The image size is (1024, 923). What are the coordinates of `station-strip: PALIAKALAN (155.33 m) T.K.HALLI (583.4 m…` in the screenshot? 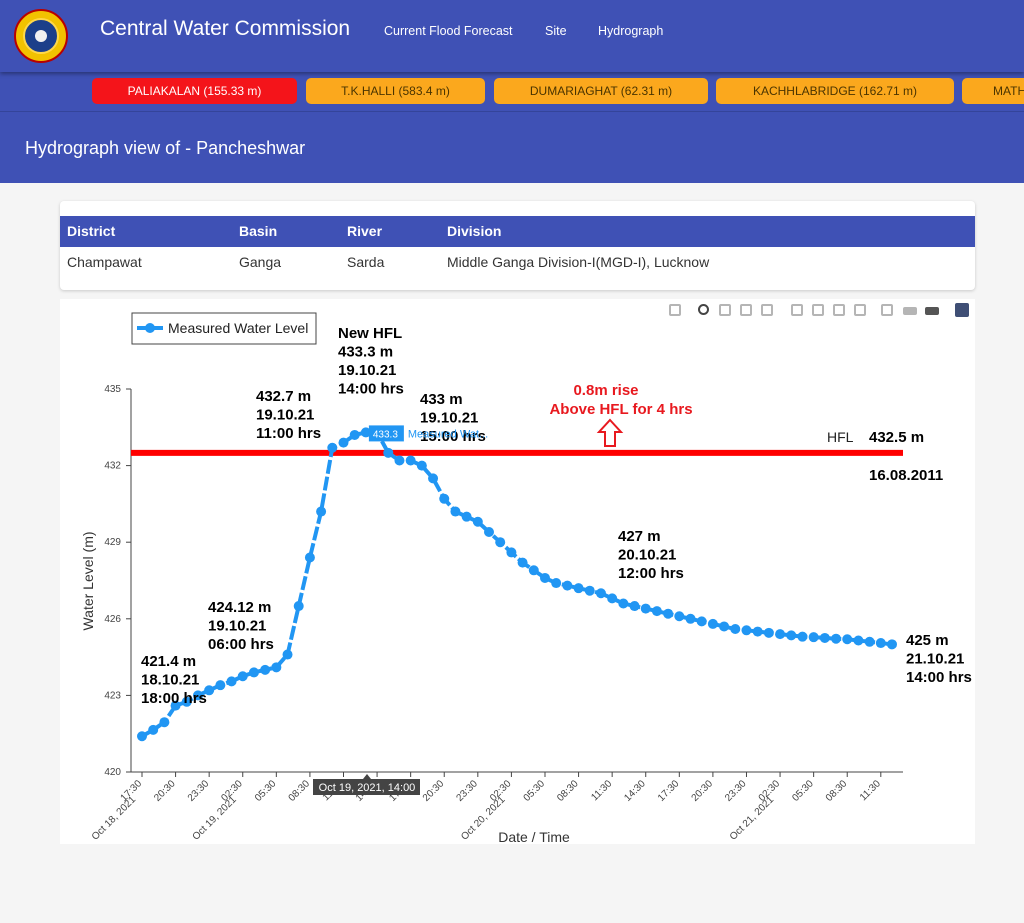 It's located at (512, 92).